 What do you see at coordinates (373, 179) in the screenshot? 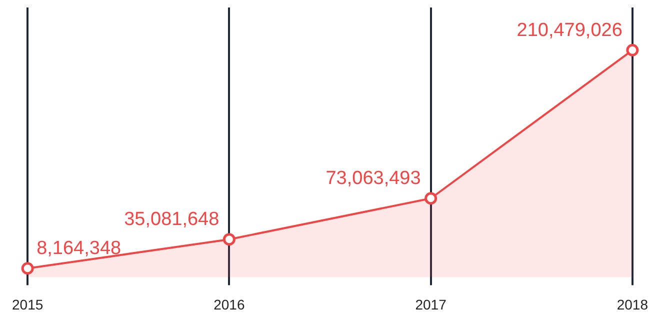
I see `data-label: 73,063,493` at bounding box center [373, 179].